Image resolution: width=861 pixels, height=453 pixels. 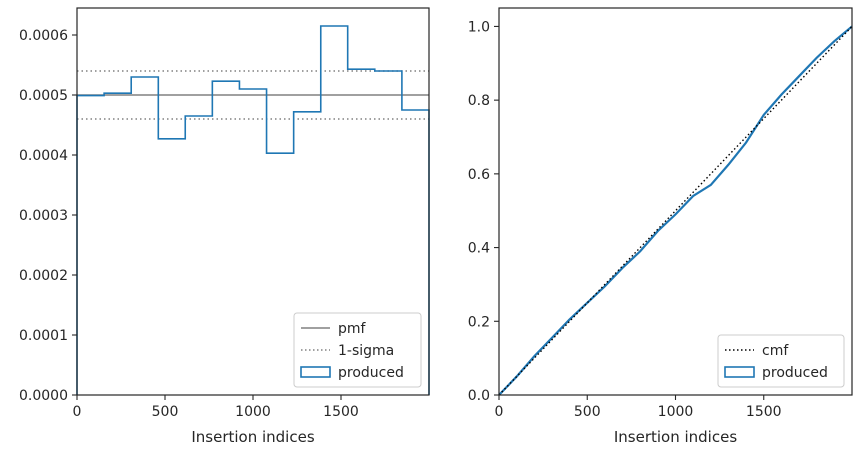 What do you see at coordinates (43, 216) in the screenshot?
I see `pmf-y-tick-label: 0.0003` at bounding box center [43, 216].